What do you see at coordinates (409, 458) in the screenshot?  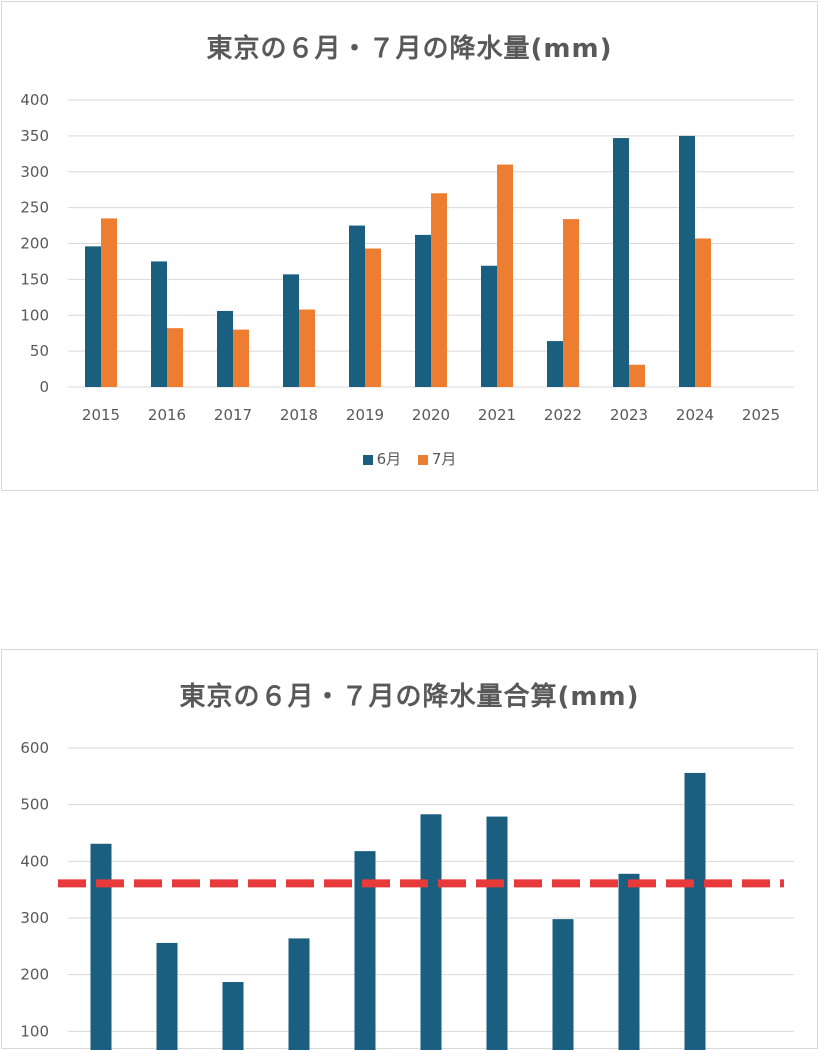 I see `chart-legend: 6月 7月` at bounding box center [409, 458].